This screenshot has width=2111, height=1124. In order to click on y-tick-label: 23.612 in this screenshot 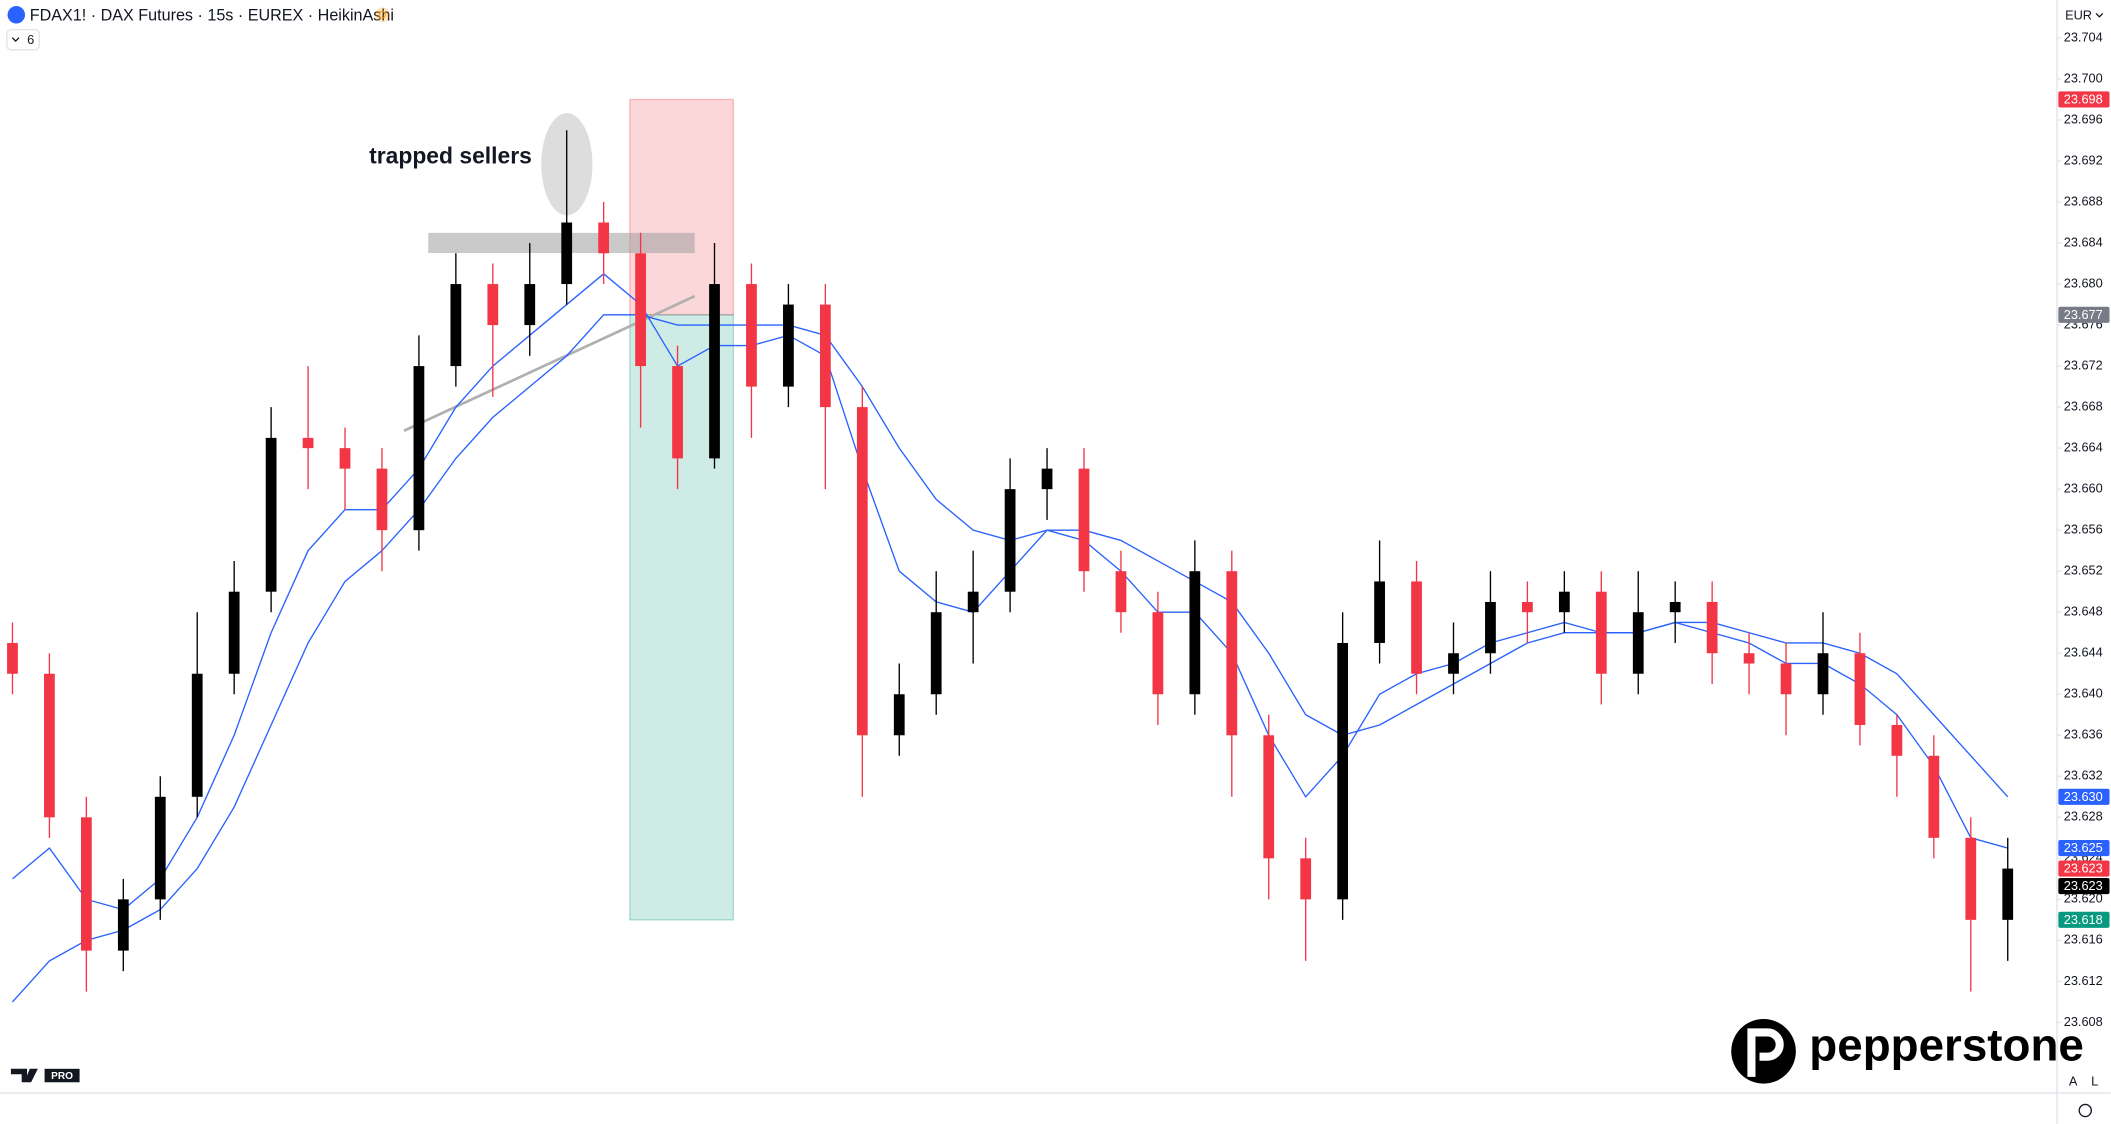, I will do `click(2083, 980)`.